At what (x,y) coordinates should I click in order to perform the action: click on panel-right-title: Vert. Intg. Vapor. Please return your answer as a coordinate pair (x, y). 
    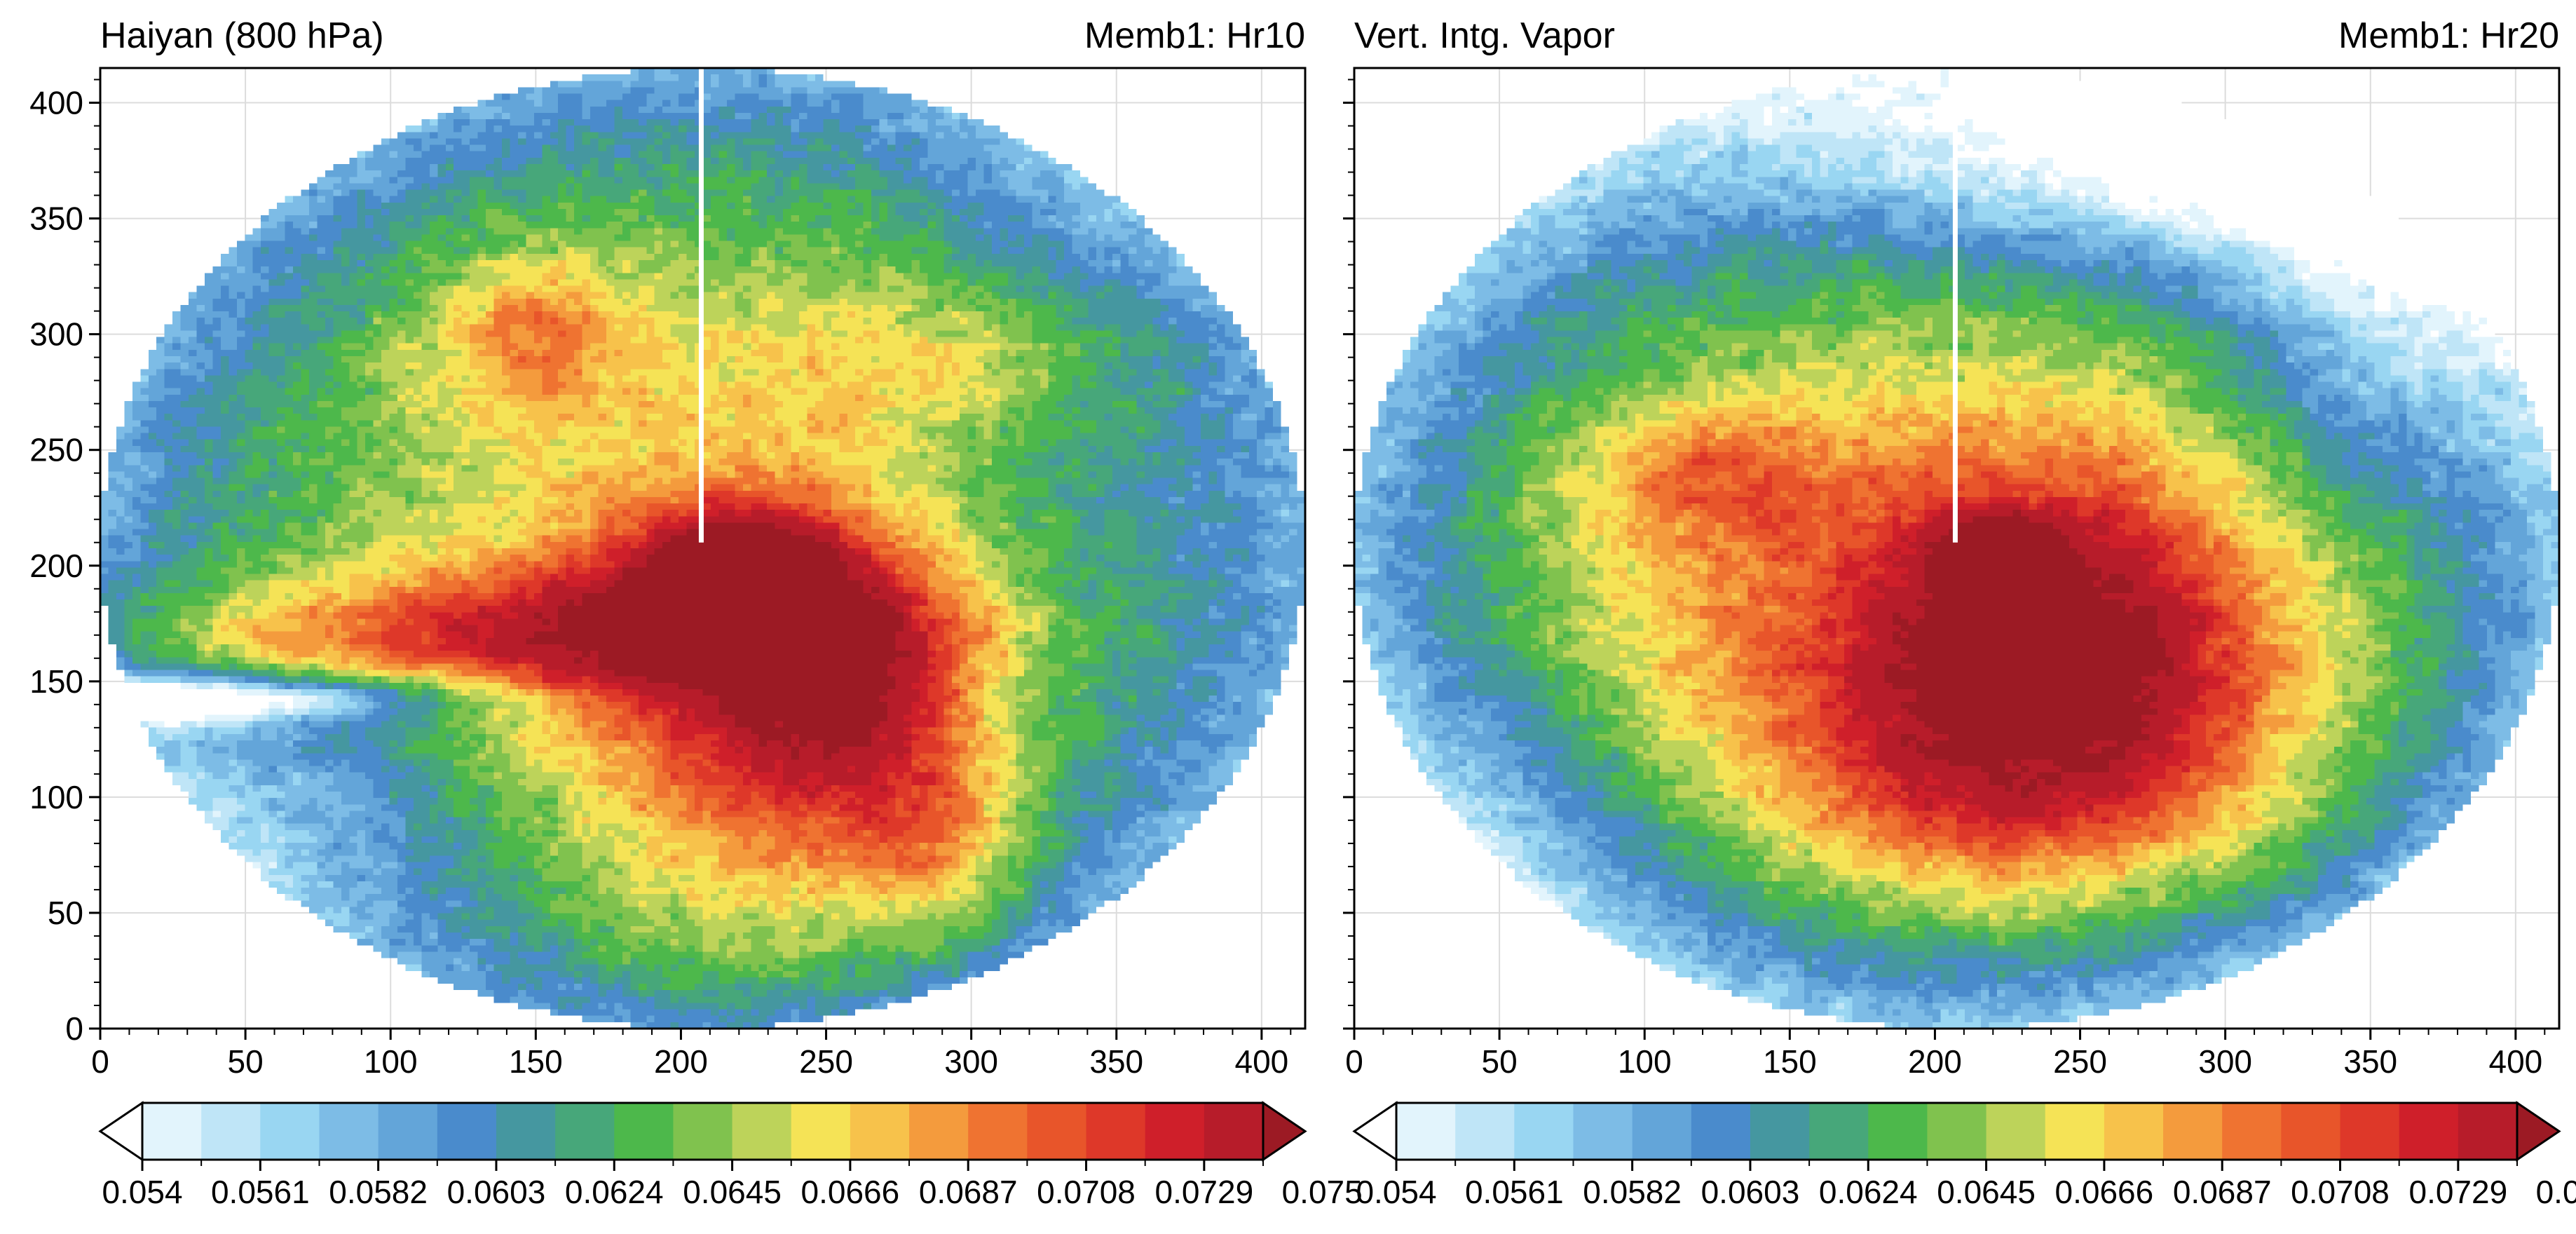
    Looking at the image, I should click on (1484, 35).